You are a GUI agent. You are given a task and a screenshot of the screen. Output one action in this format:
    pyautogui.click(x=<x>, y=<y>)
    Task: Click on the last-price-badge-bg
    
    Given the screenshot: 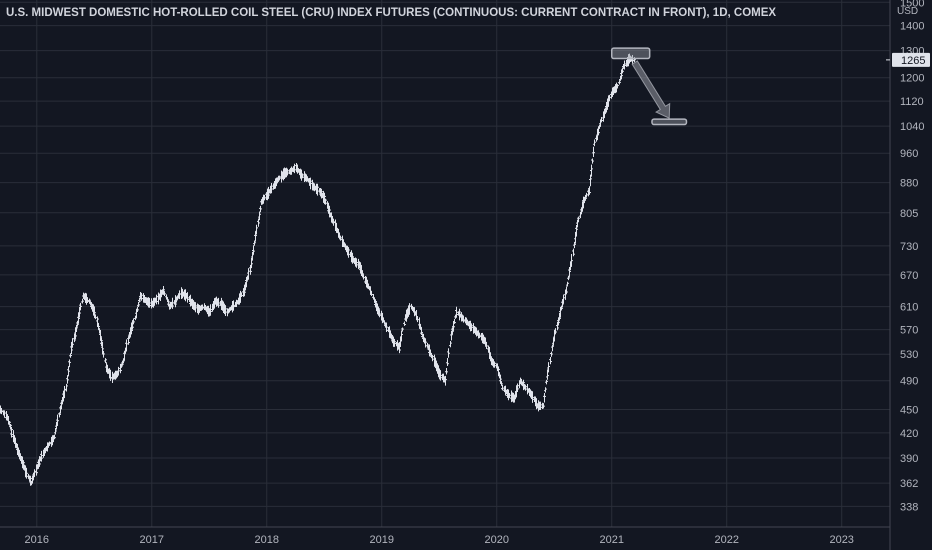 What is the action you would take?
    pyautogui.click(x=911, y=59)
    